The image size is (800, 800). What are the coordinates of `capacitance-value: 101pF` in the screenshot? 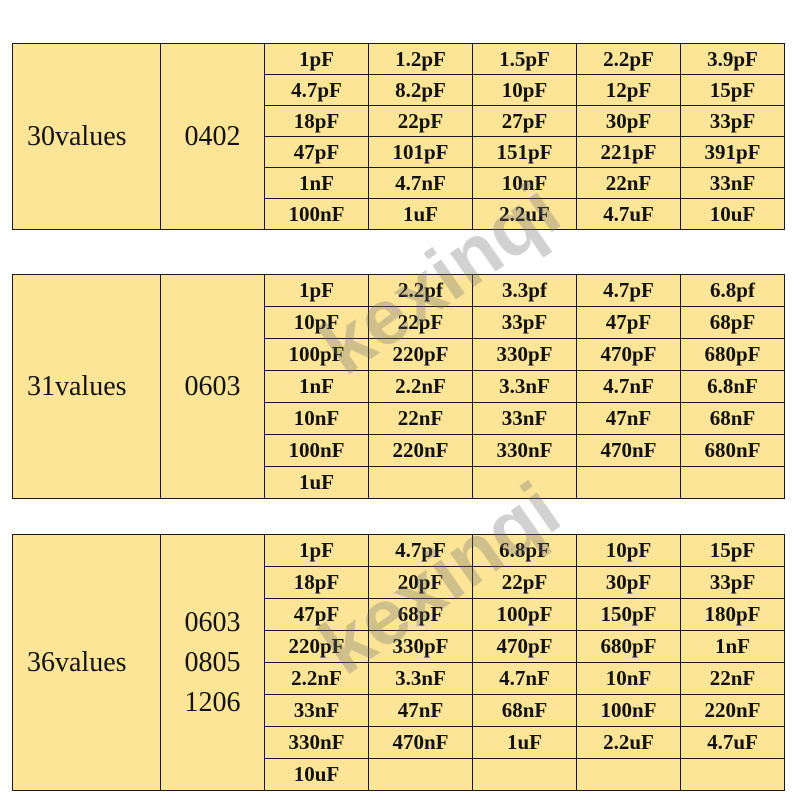 It's located at (420, 152).